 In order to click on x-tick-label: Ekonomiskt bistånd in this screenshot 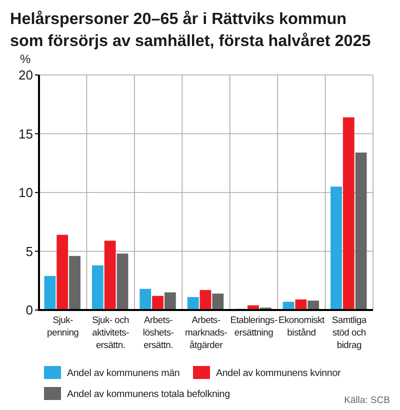, I will do `click(302, 326)`.